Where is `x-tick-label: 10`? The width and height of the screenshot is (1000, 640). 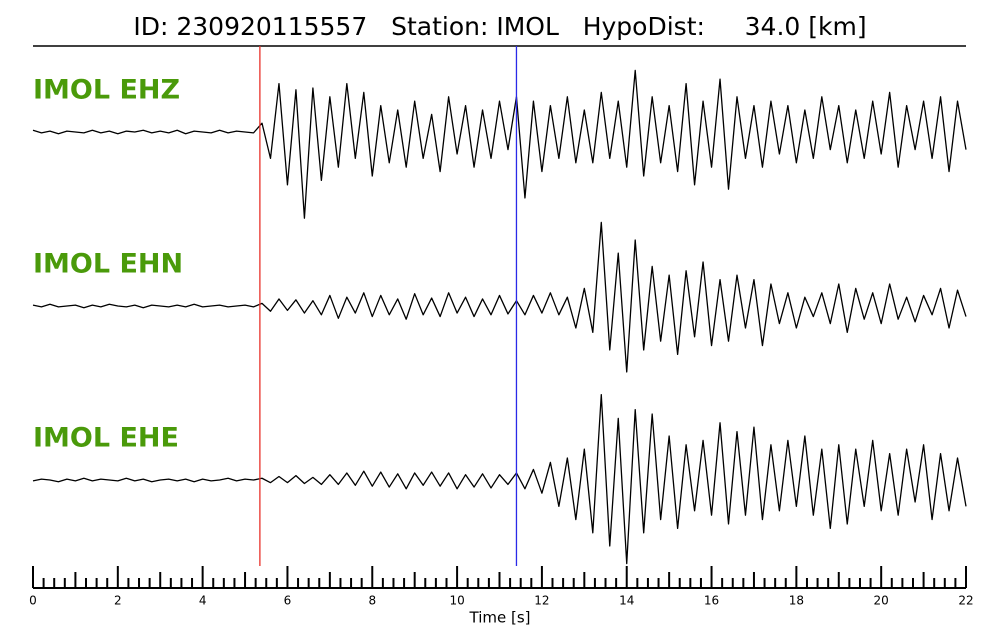
x-tick-label: 10 is located at coordinates (456, 601).